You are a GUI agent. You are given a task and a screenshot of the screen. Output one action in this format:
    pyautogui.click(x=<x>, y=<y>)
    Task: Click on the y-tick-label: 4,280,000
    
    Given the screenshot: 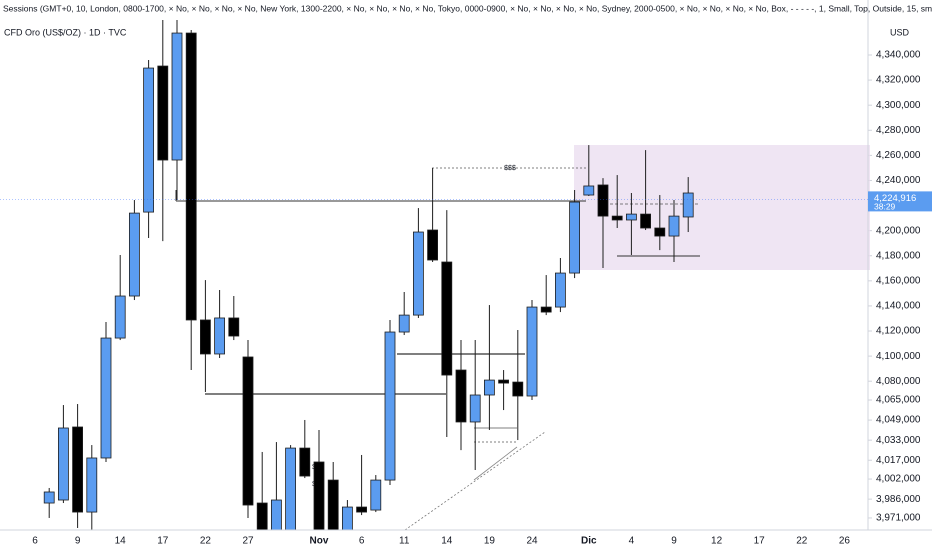 What is the action you would take?
    pyautogui.click(x=898, y=130)
    